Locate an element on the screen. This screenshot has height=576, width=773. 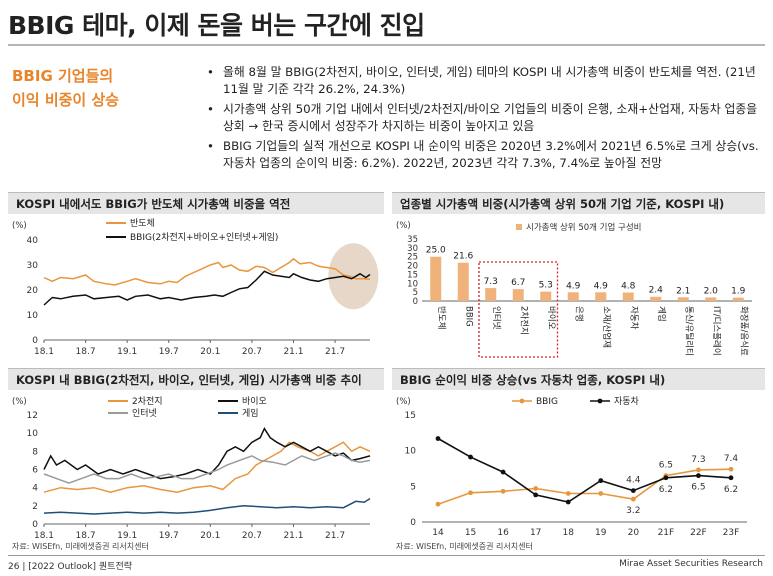
footer-left: 26 | [2022 Outlook] 퀀트전략 is located at coordinates (70, 567).